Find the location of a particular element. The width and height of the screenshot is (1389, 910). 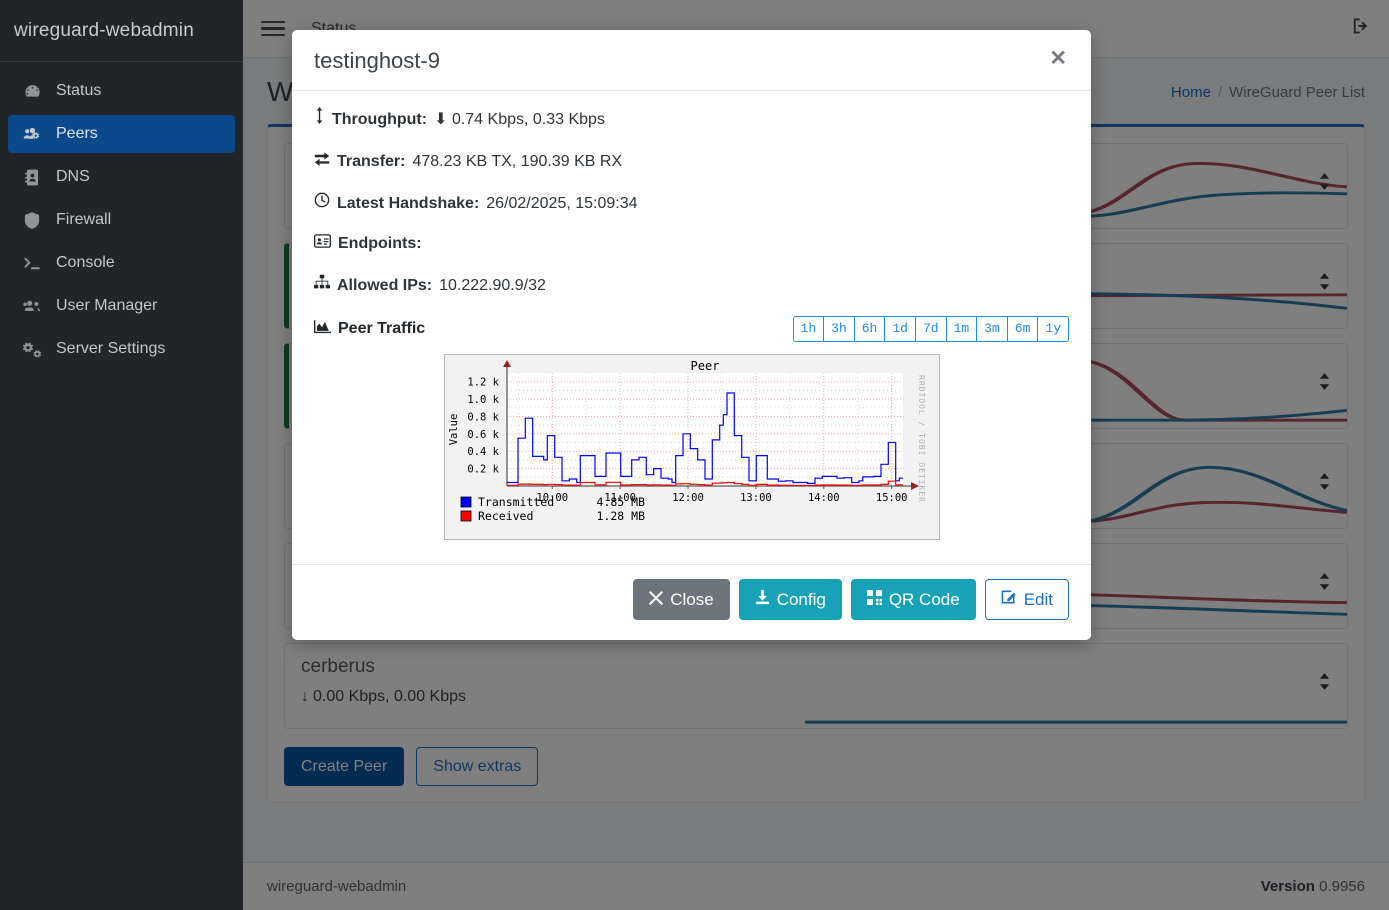

sidebar-nav: Status Peers DNS Firewall is located at coordinates (121, 215).